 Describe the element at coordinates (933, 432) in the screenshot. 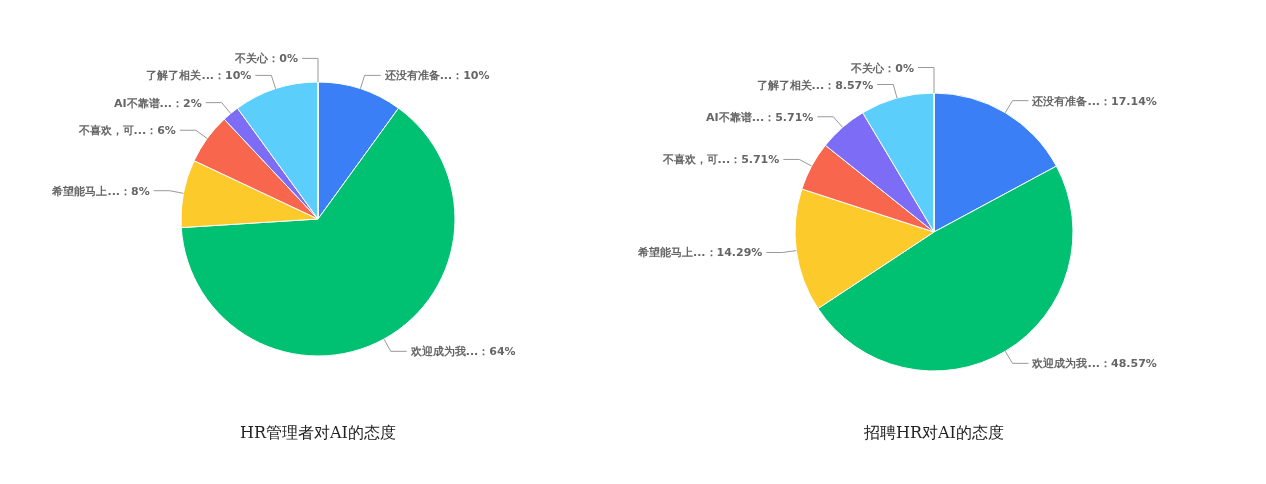

I see `text: 招聘HR对AI的态度` at that location.